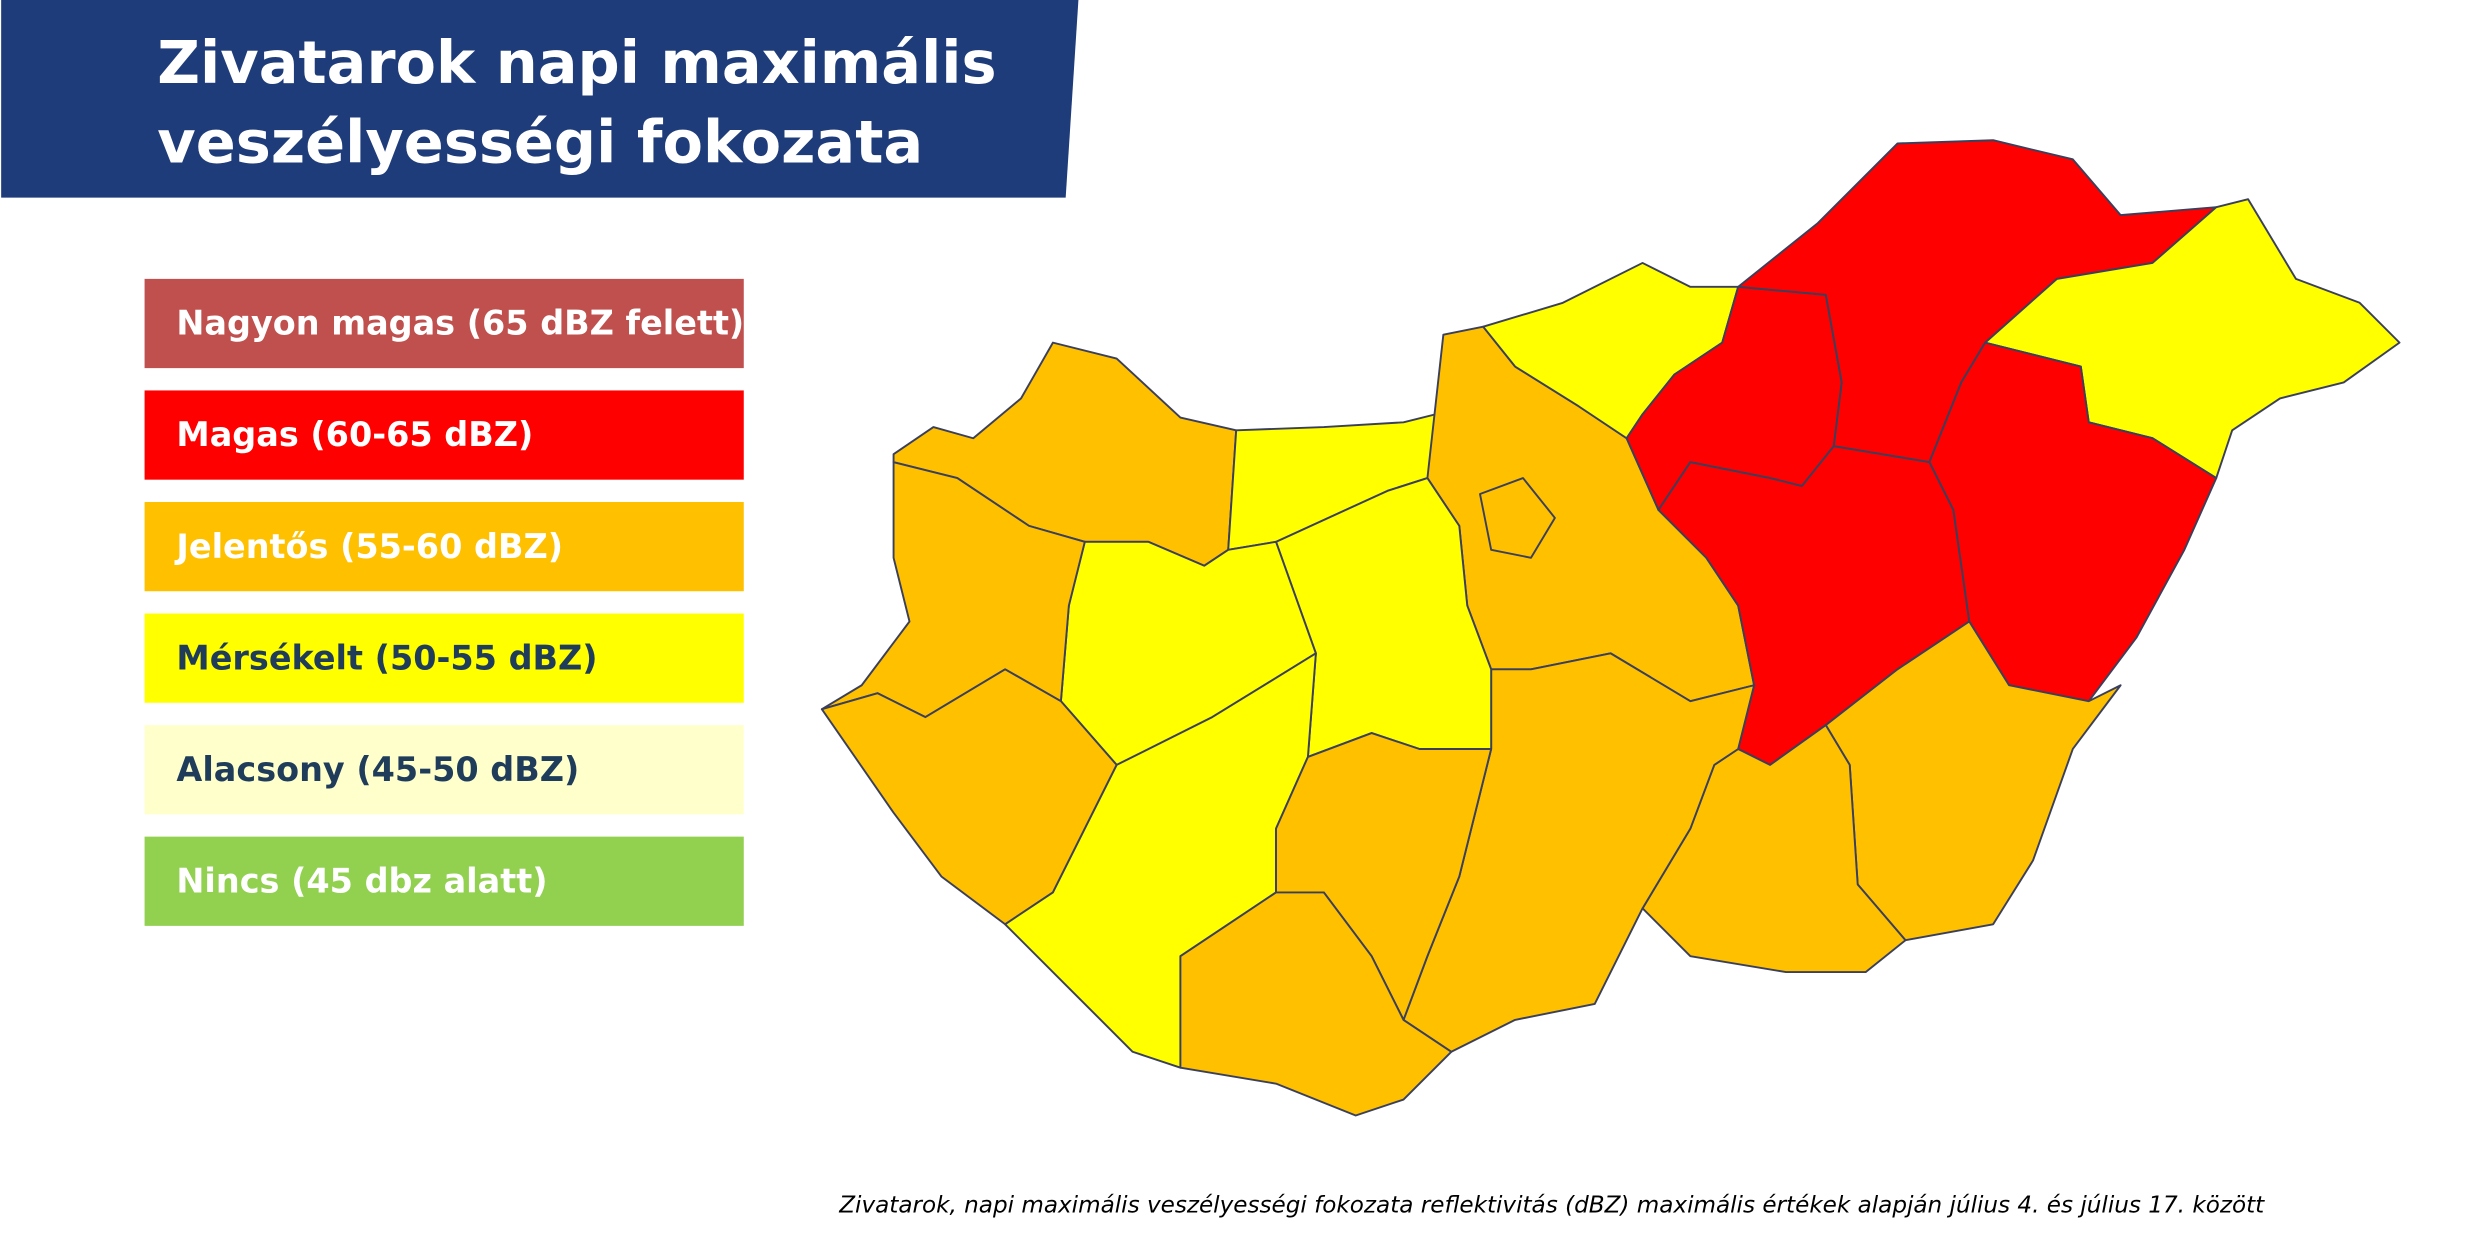 The height and width of the screenshot is (1243, 2466). What do you see at coordinates (368, 546) in the screenshot?
I see `legend-label: Jelentős (55-60 dBZ)` at bounding box center [368, 546].